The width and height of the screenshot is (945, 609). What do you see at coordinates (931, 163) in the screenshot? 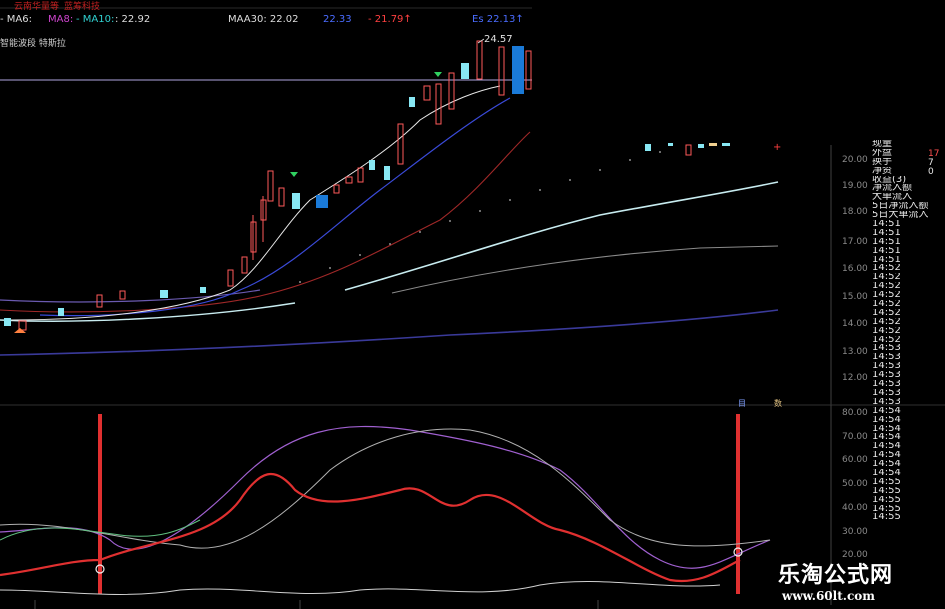
I see `panel-value: 7` at bounding box center [931, 163].